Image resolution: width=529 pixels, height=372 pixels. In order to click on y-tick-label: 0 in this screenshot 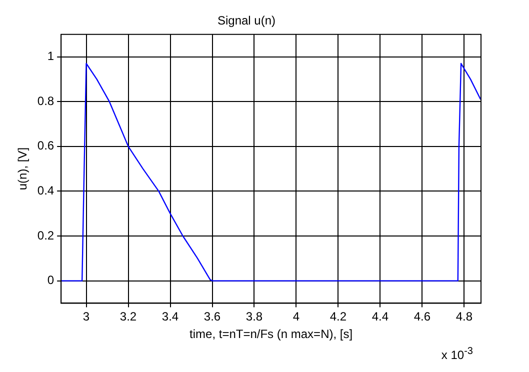, I will do `click(50, 280)`.